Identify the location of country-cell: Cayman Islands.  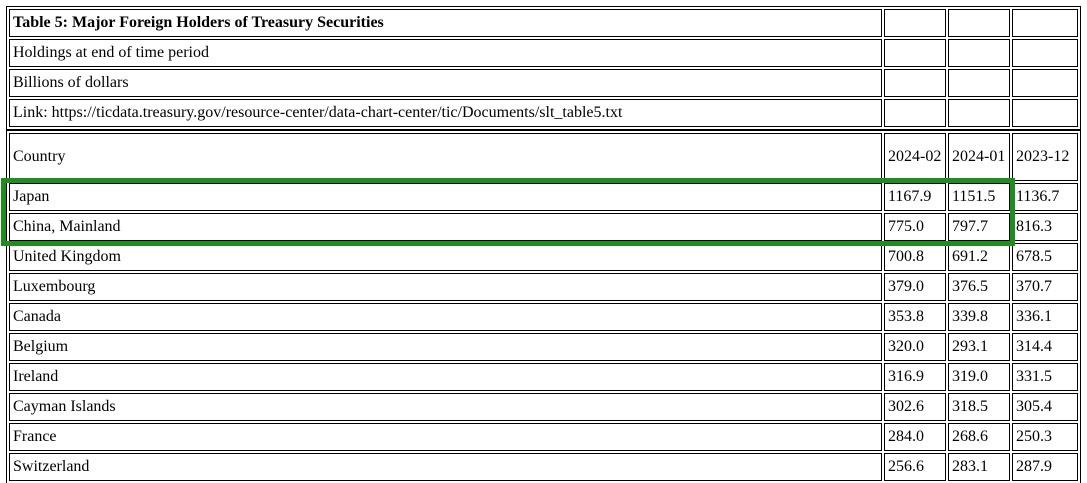
(445, 407).